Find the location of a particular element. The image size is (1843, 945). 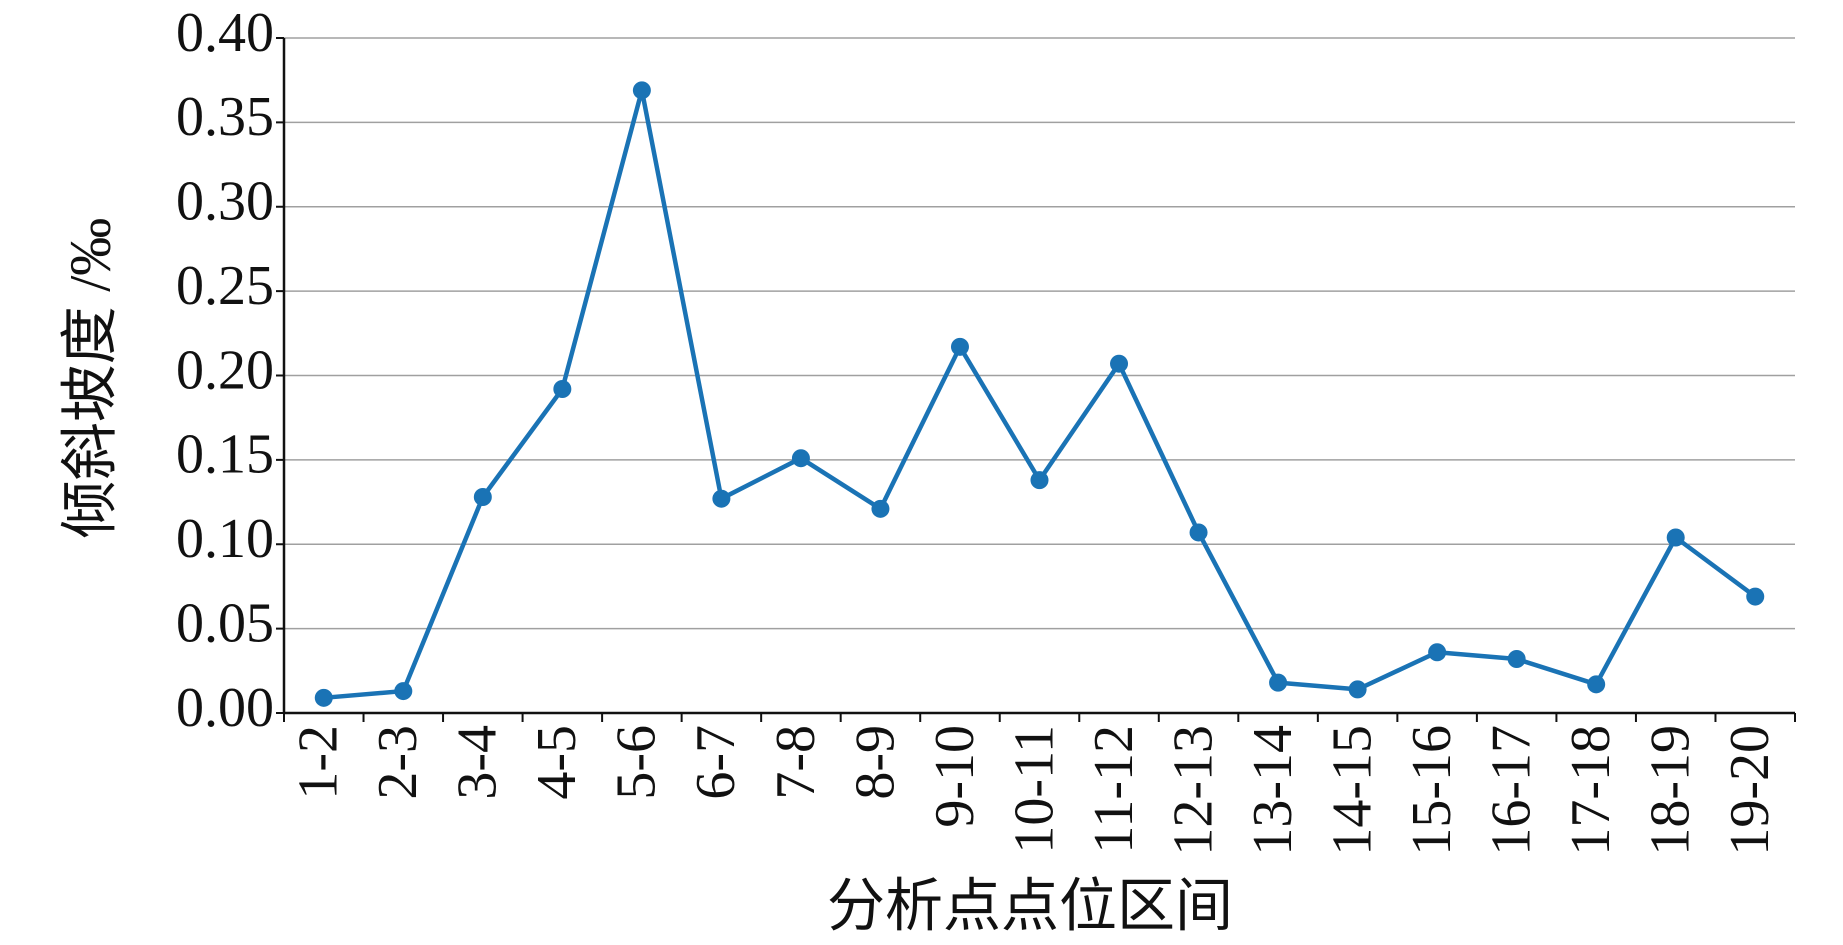

x-tick-label: 8-9 is located at coordinates (875, 762).